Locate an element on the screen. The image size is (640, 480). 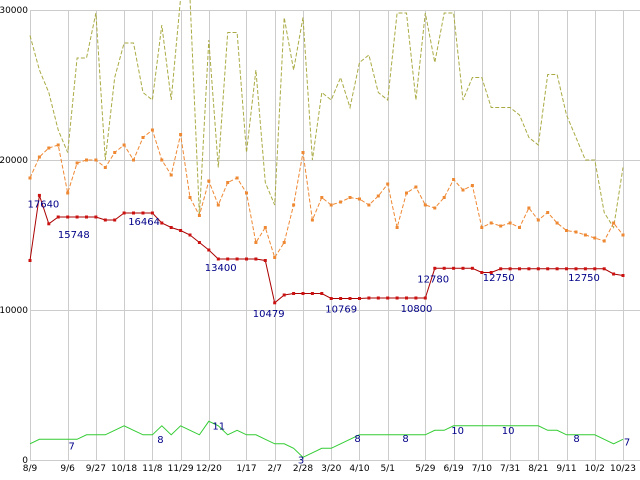
x-tick-label: 5/29 is located at coordinates (425, 469).